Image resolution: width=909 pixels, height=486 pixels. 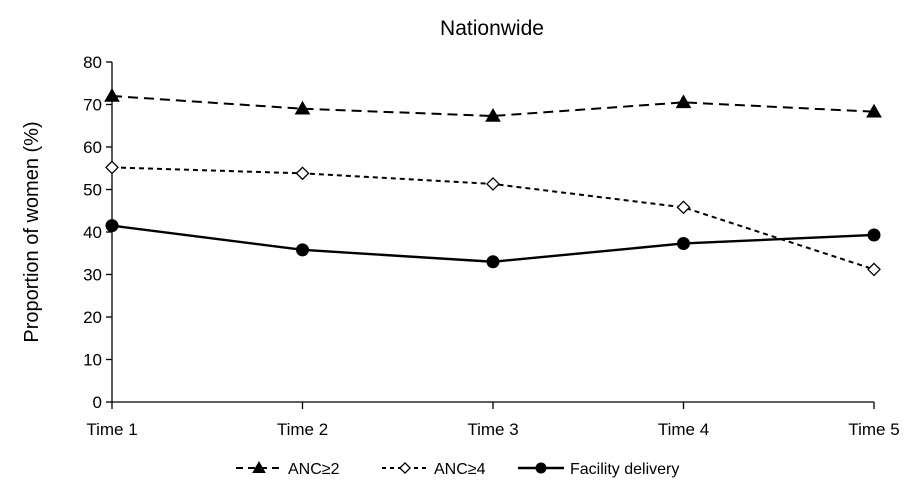 What do you see at coordinates (492, 429) in the screenshot?
I see `x-tick-label: Time 3` at bounding box center [492, 429].